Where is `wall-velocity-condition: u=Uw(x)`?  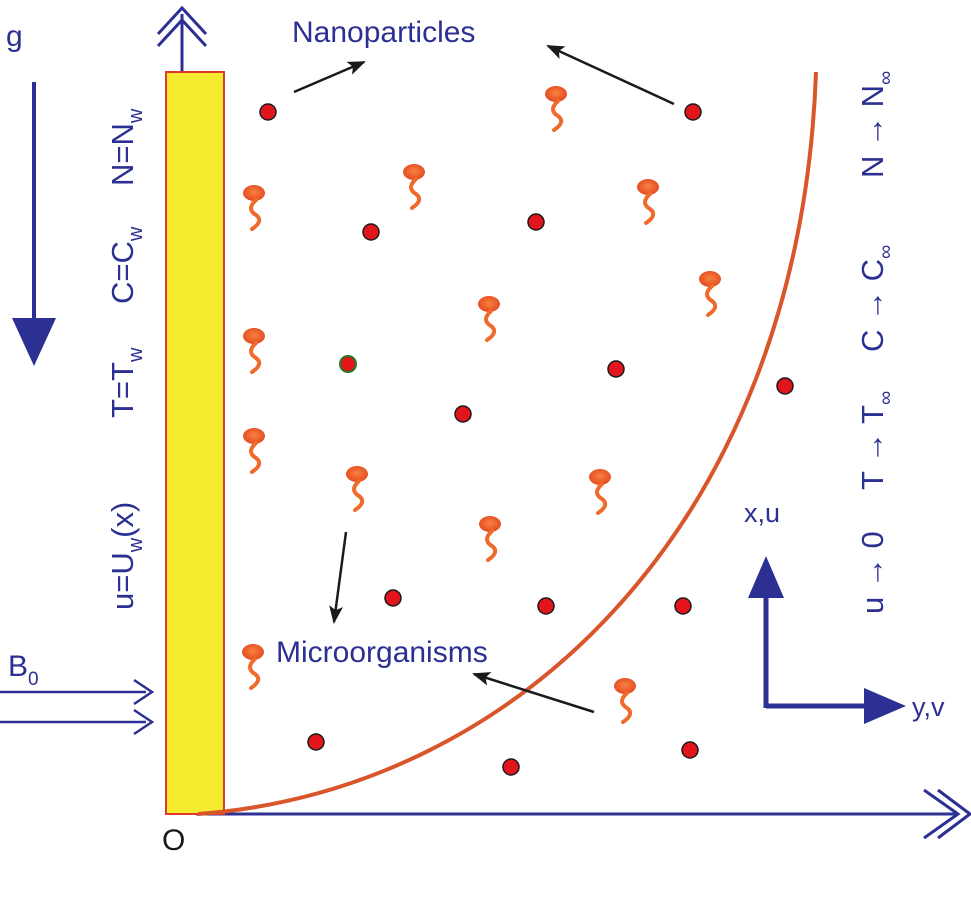 wall-velocity-condition: u=Uw(x) is located at coordinates (126, 556).